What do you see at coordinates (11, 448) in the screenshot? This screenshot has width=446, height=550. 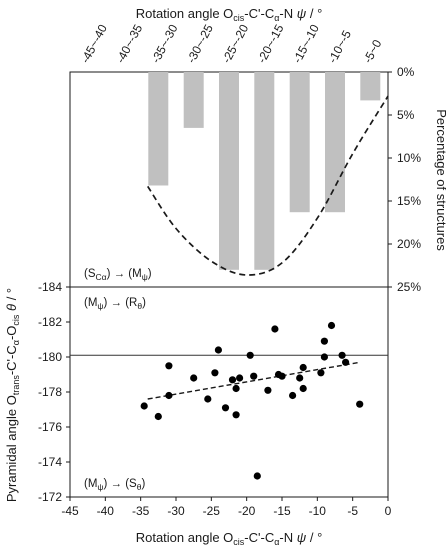 I see `left-y-axis-title-part: Pyramidal angle O` at bounding box center [11, 448].